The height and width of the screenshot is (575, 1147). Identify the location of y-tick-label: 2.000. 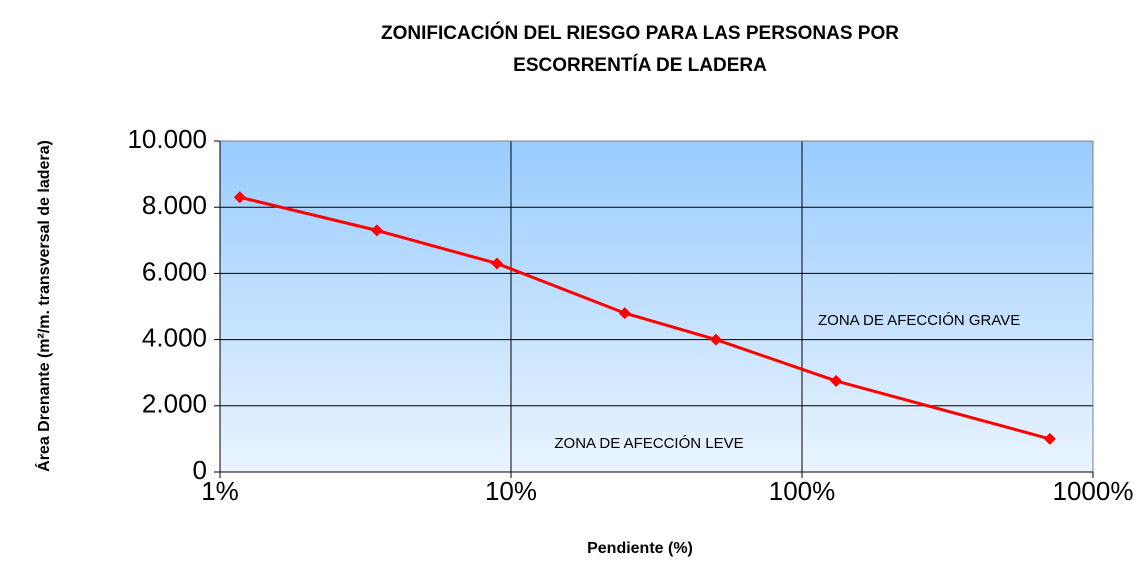
(174, 404).